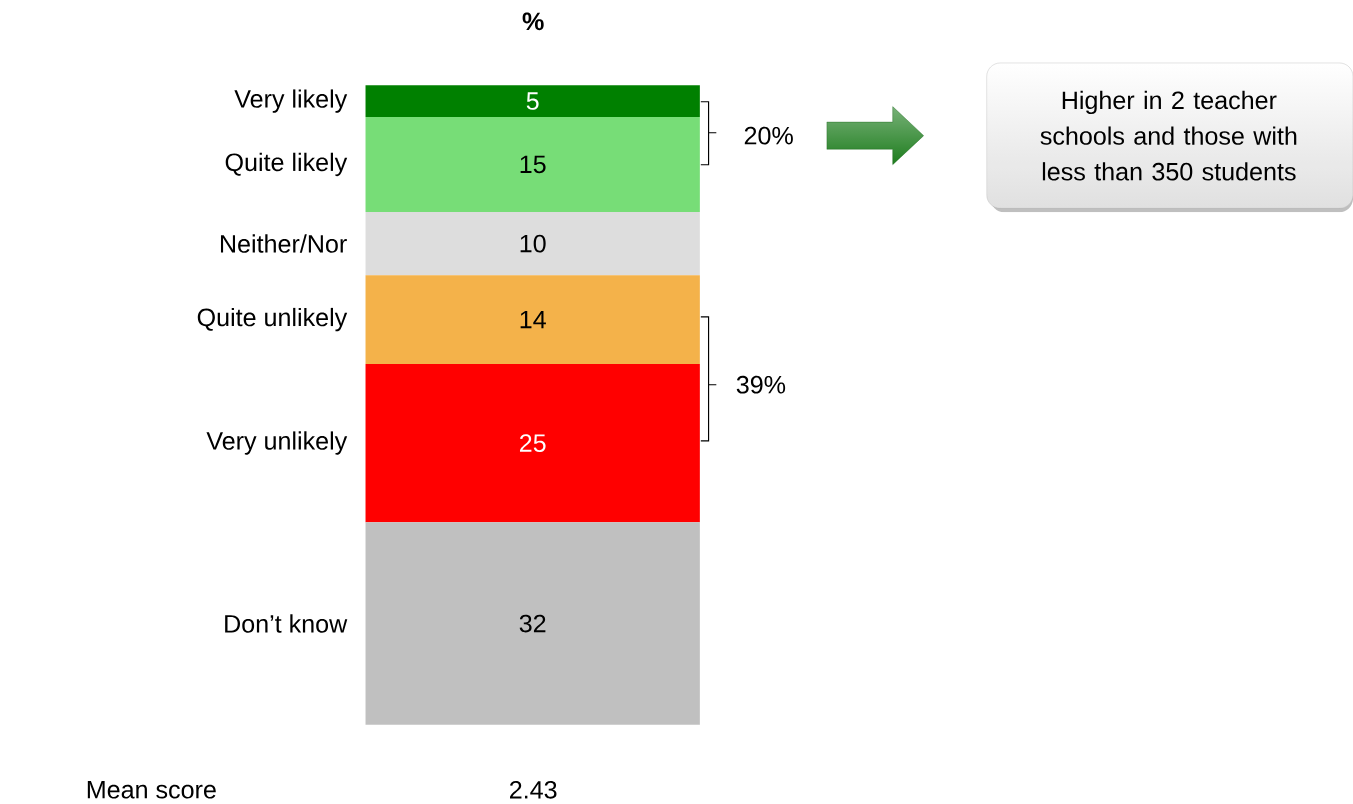 The width and height of the screenshot is (1353, 804). What do you see at coordinates (286, 623) in the screenshot?
I see `series-label: Don’t know` at bounding box center [286, 623].